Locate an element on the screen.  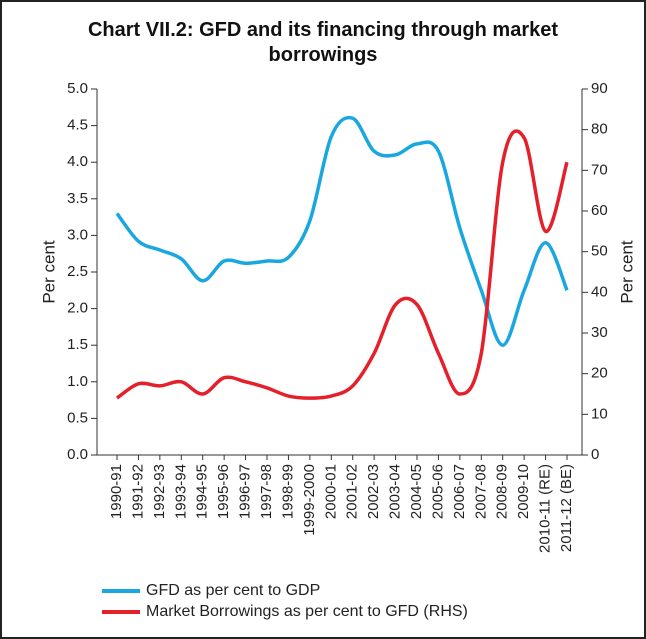
x-tick-label: 1998-99 is located at coordinates (287, 491).